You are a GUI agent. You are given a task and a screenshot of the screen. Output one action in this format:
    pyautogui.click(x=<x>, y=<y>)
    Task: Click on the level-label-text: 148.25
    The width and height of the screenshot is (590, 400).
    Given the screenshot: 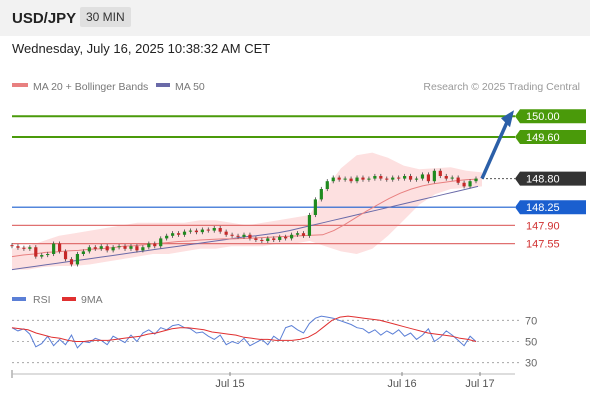 What is the action you would take?
    pyautogui.click(x=543, y=208)
    